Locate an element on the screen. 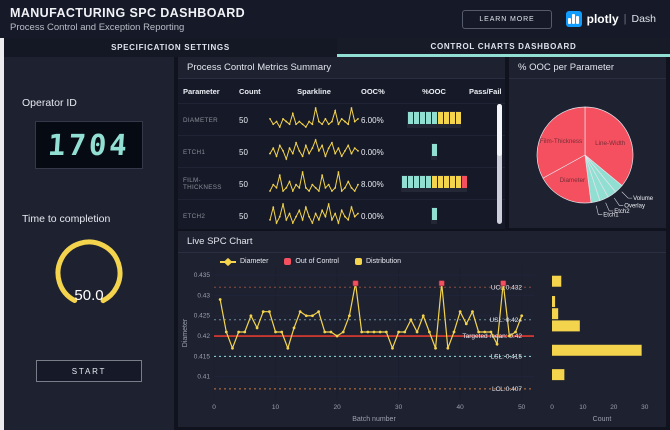 Image resolution: width=670 pixels, height=430 pixels. operator-id-display: 1704 is located at coordinates (89, 145).